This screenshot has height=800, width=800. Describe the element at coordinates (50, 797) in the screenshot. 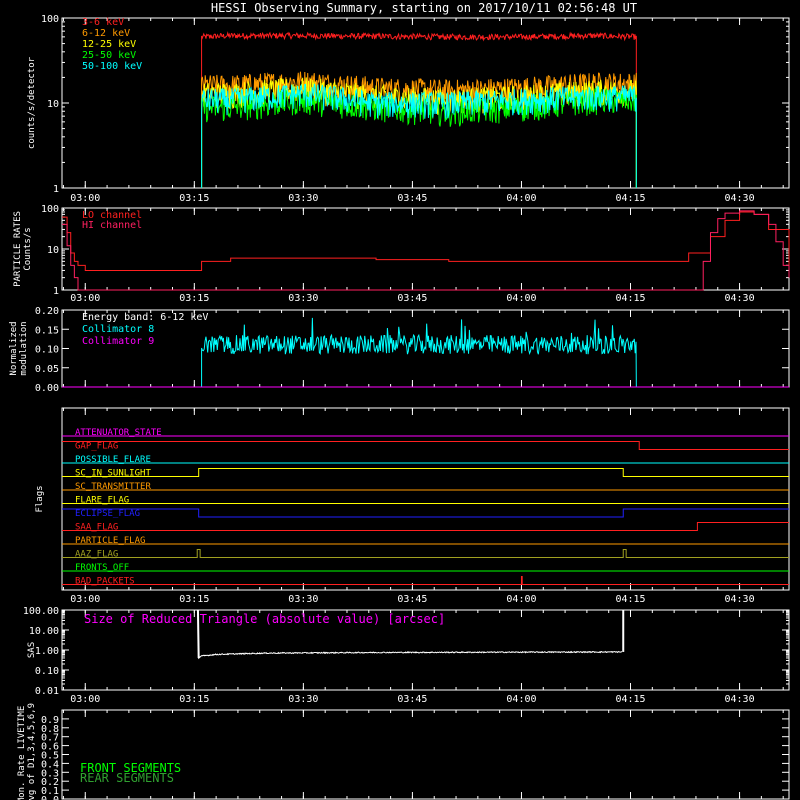

I see `y-tick-label: 0.0` at that location.